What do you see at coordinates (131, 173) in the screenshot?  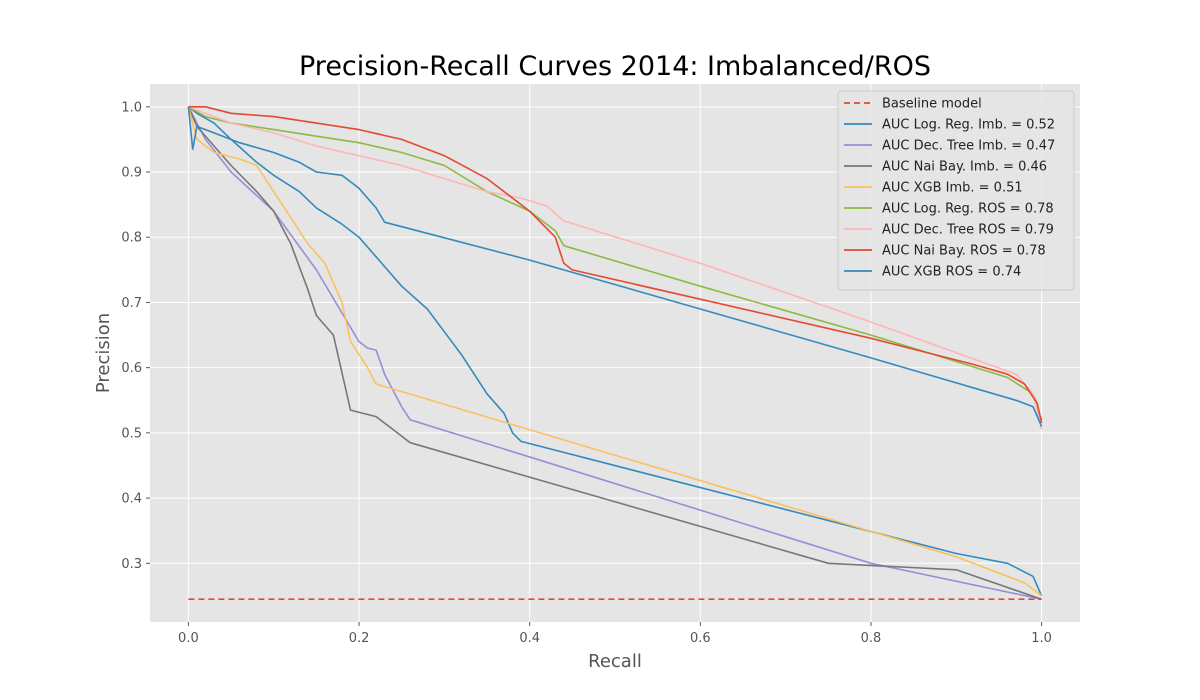 I see `y-tick-label: 0.9` at bounding box center [131, 173].